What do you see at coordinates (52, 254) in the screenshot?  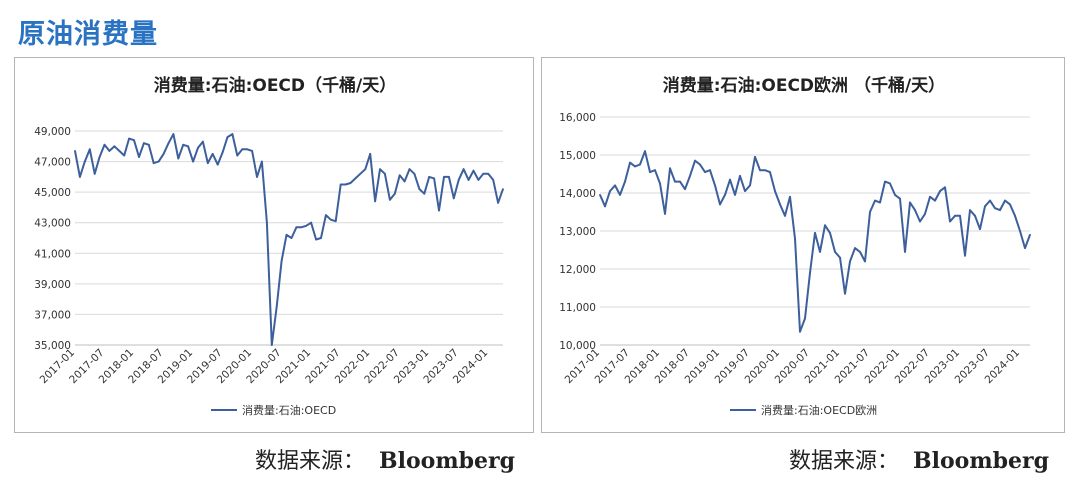 I see `y-tick-label: 41,000` at bounding box center [52, 254].